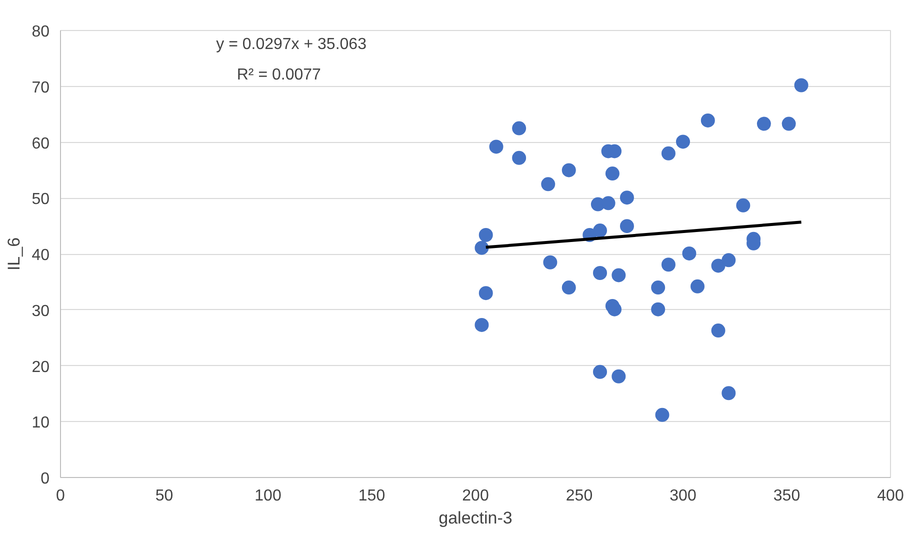 The height and width of the screenshot is (533, 912). I want to click on annotation: R² = 0.0077, so click(279, 75).